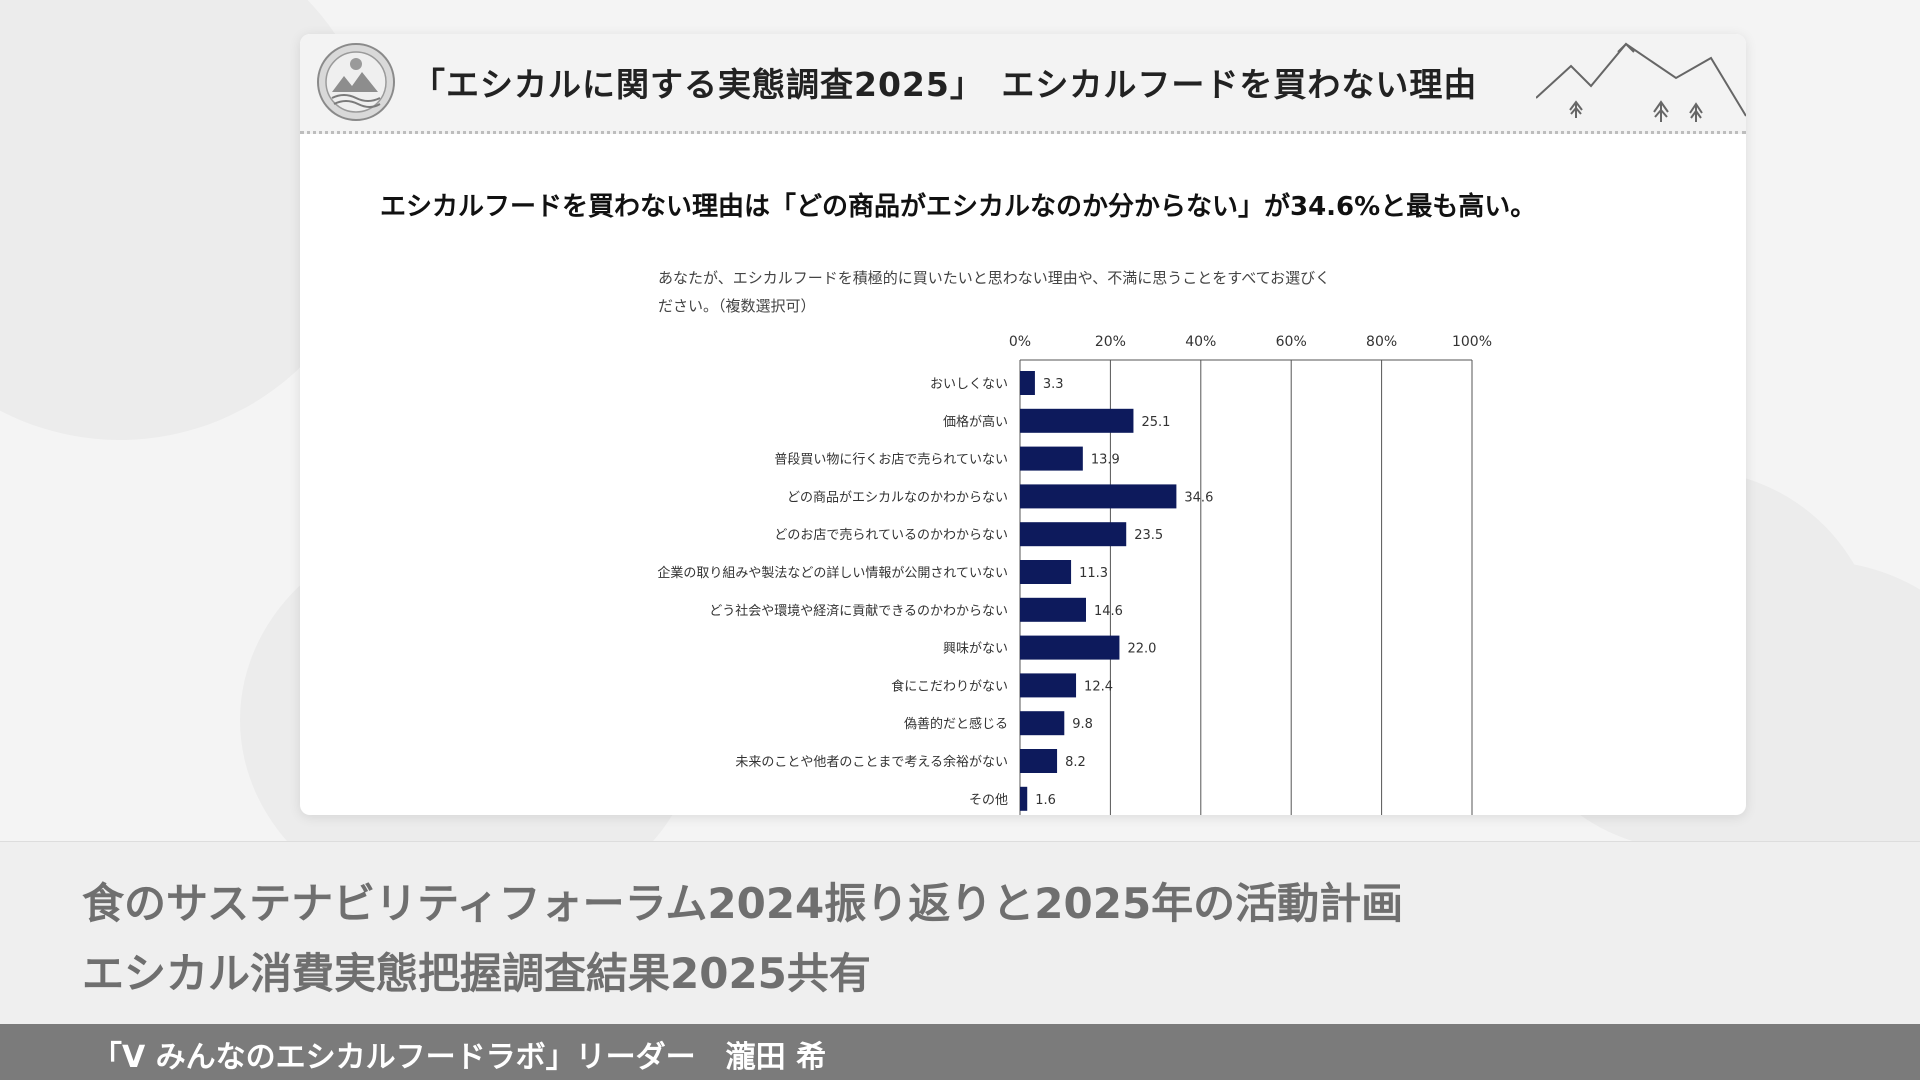 This screenshot has width=1920, height=1080. I want to click on value-label: 23.5, so click(1148, 535).